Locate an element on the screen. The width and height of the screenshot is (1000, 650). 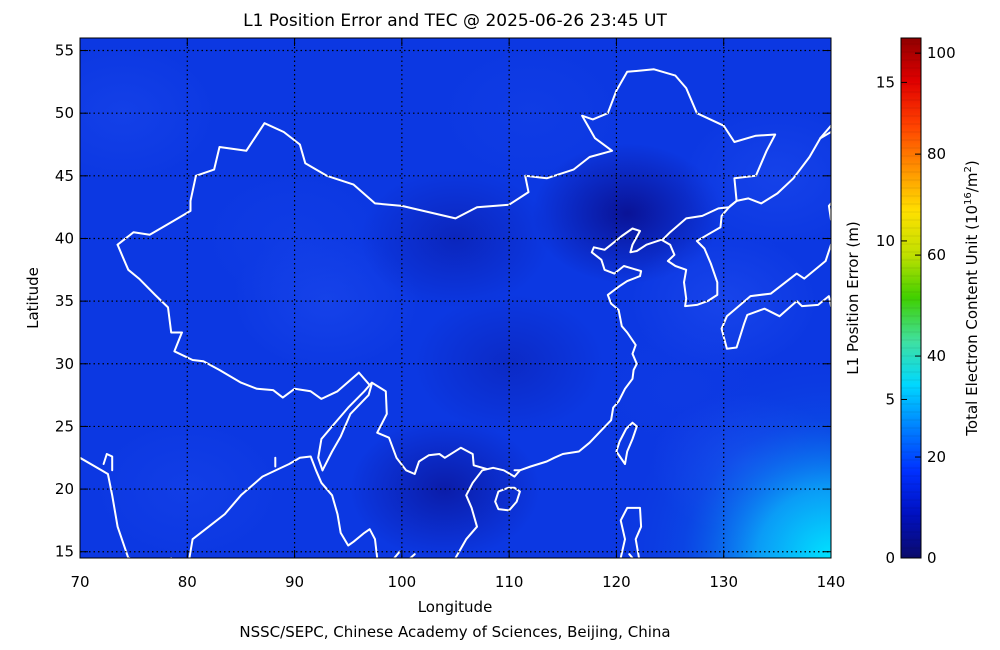
colorbar-gradient is located at coordinates (911, 298).